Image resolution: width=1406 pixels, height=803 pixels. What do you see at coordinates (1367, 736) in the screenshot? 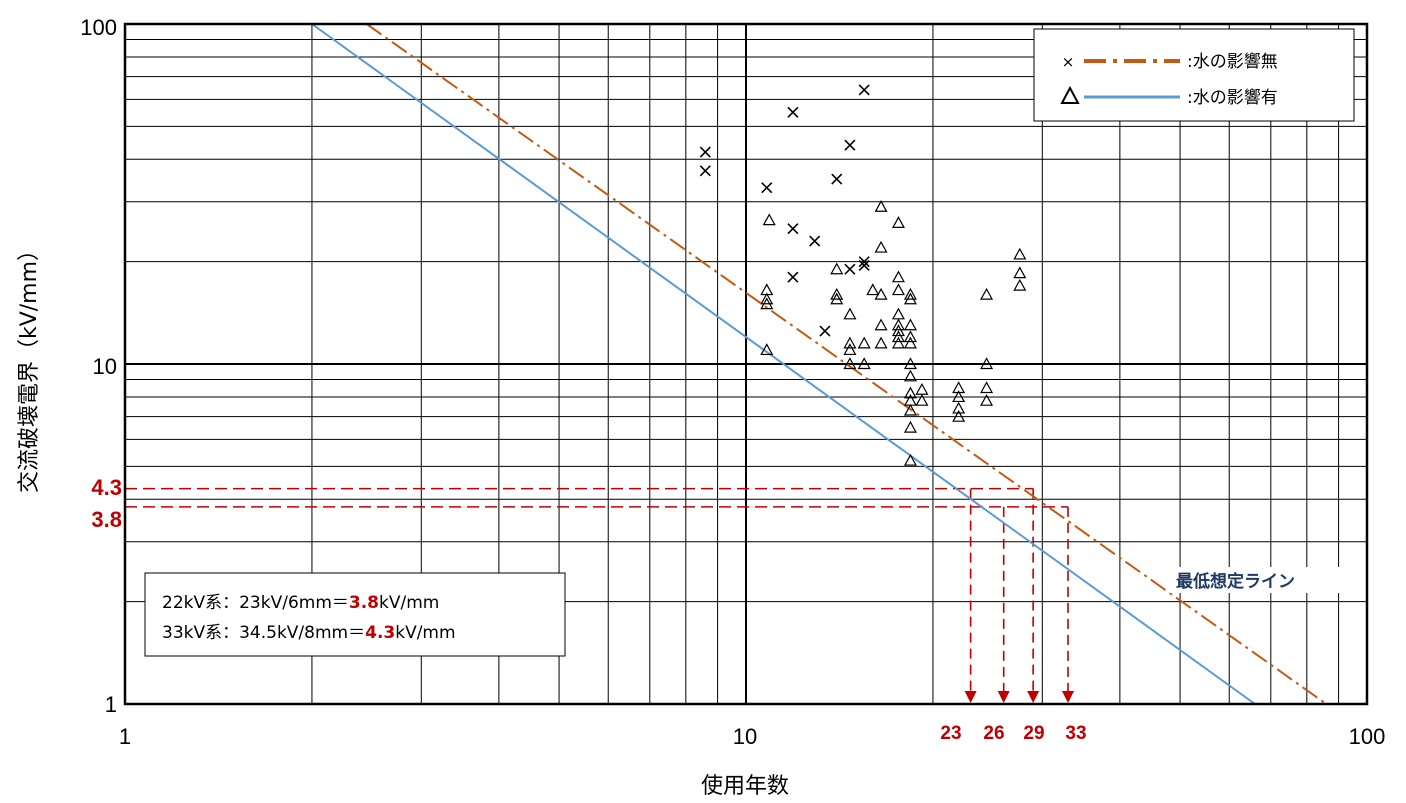
I see `x-tick-label: 100` at bounding box center [1367, 736].